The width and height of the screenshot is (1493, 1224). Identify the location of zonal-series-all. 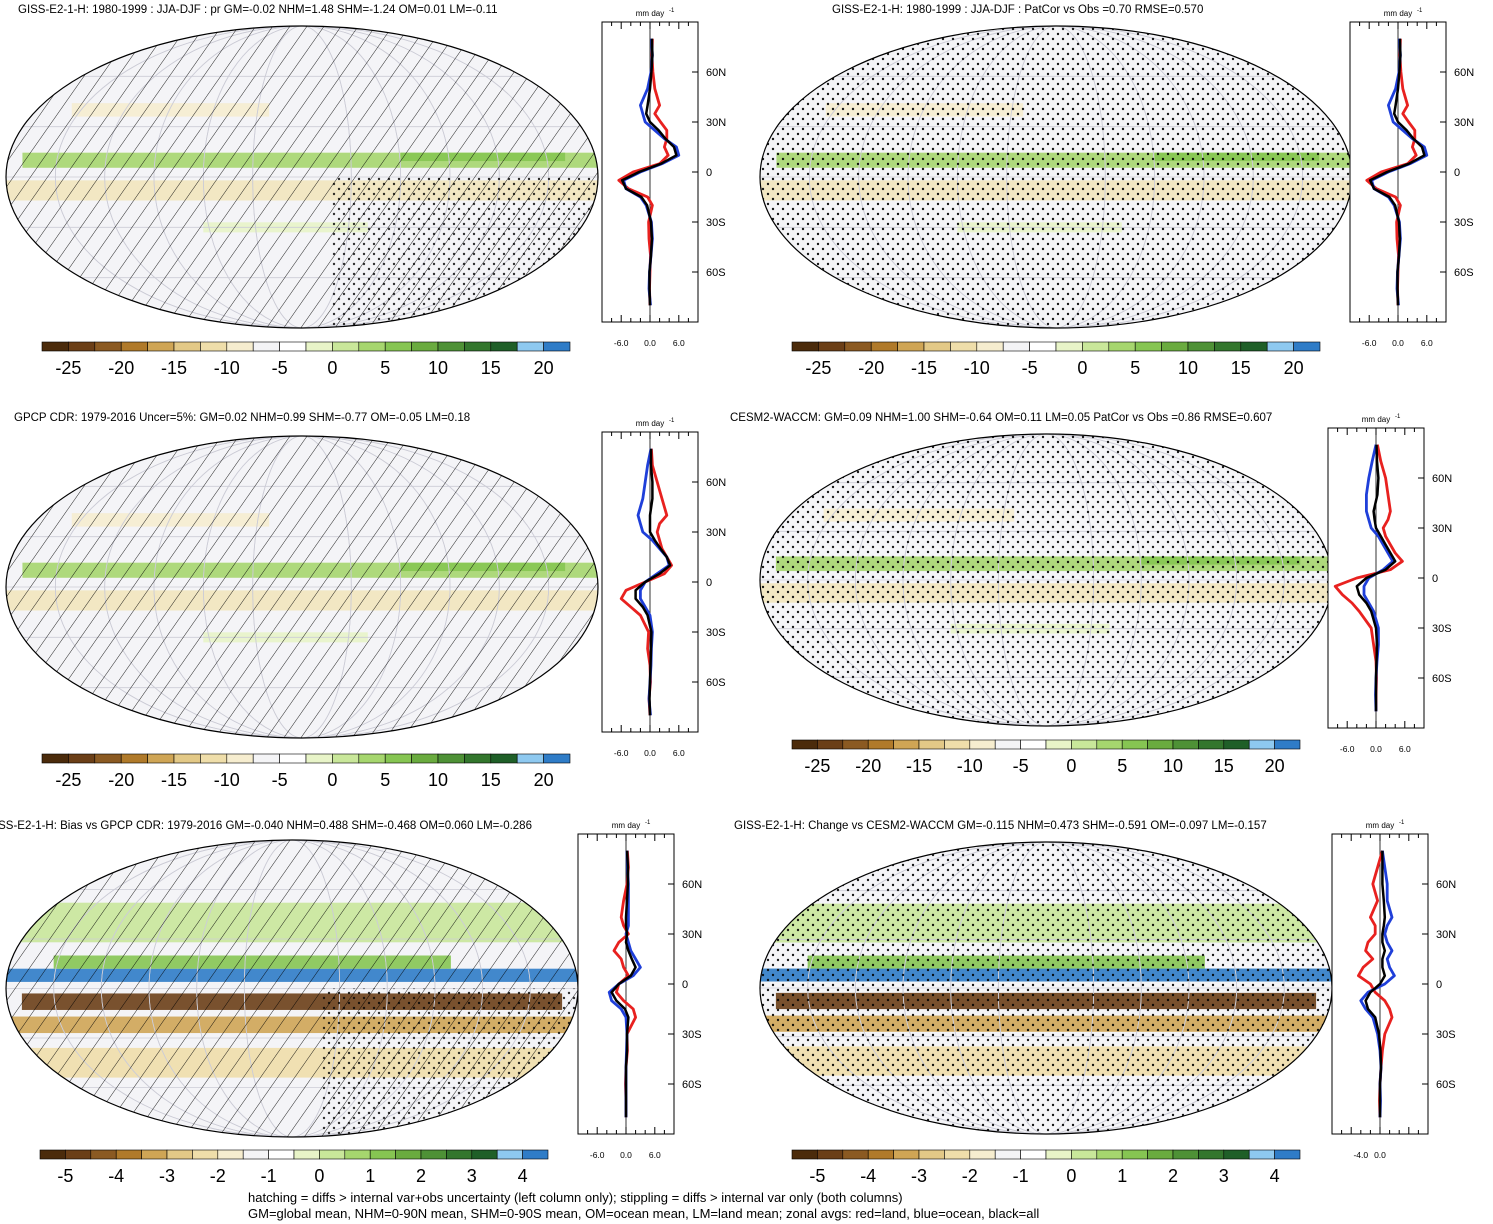
(1397, 172).